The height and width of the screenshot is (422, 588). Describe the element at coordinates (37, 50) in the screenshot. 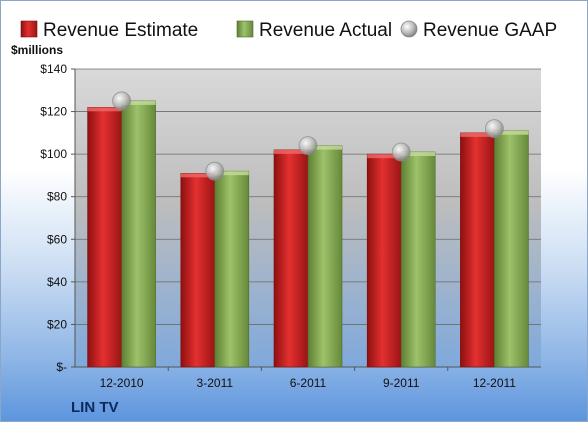

I see `y-axis-unit-label: $millions` at that location.